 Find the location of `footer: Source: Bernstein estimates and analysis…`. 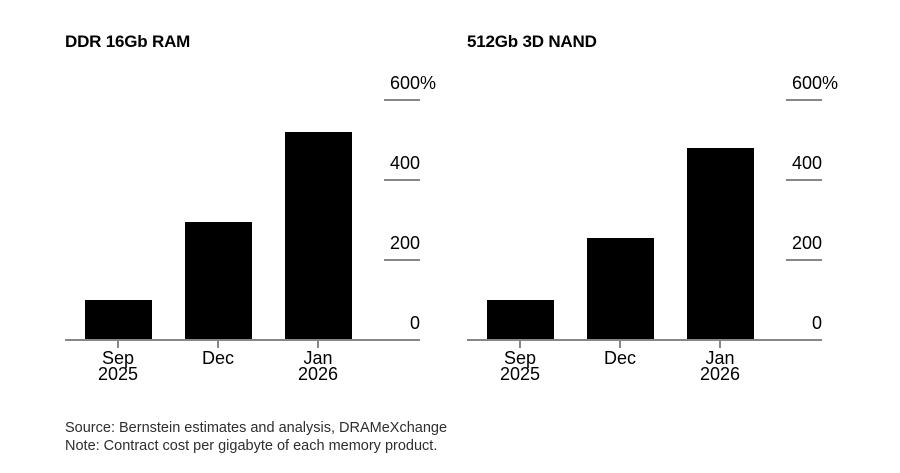

footer: Source: Bernstein estimates and analysis… is located at coordinates (256, 437).